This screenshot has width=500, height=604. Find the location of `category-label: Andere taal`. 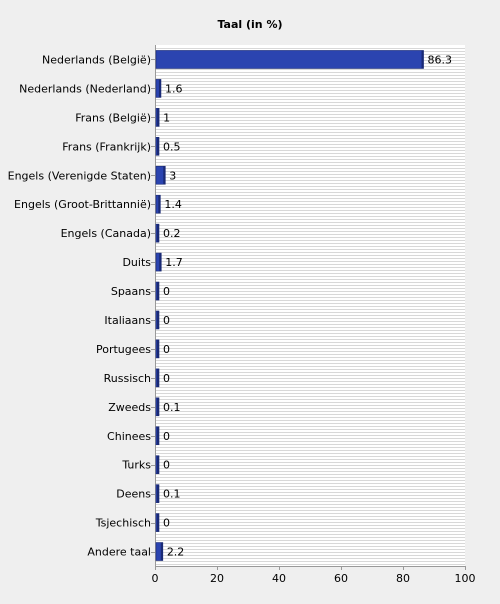

category-label: Andere taal is located at coordinates (119, 552).